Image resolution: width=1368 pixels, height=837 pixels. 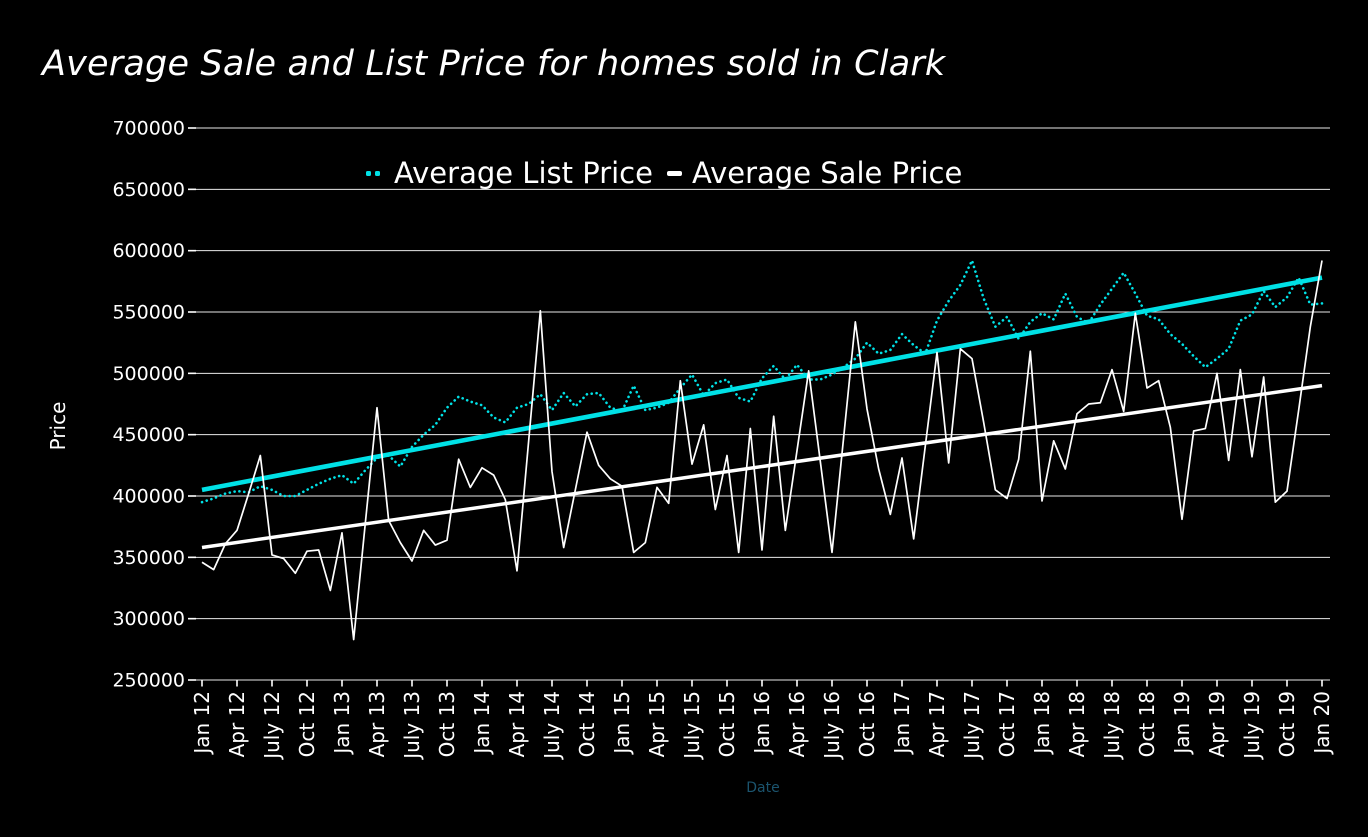 What do you see at coordinates (622, 723) in the screenshot?
I see `x-tick-label: Jan 15` at bounding box center [622, 723].